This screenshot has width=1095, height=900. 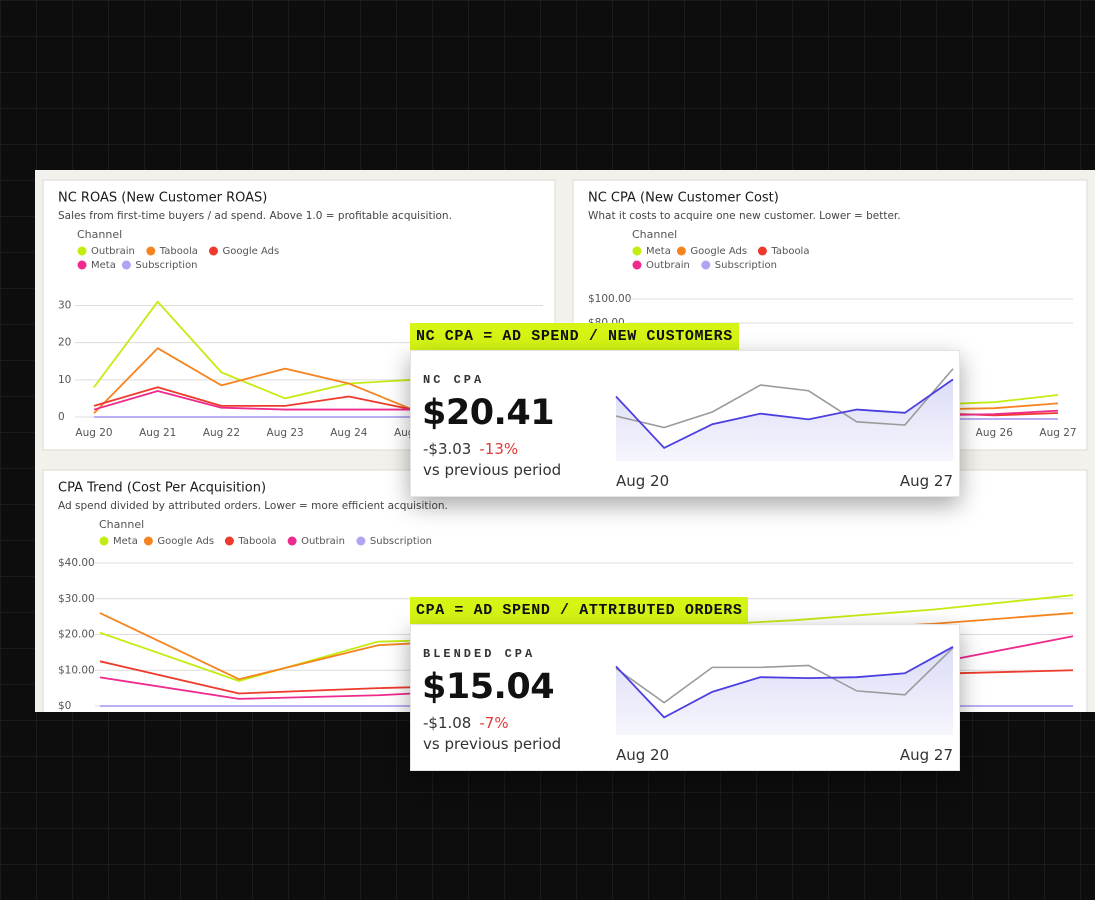 What do you see at coordinates (579, 610) in the screenshot?
I see `formula-banner: CPA = AD SPEND / ATTRIBUTED ORDERS` at bounding box center [579, 610].